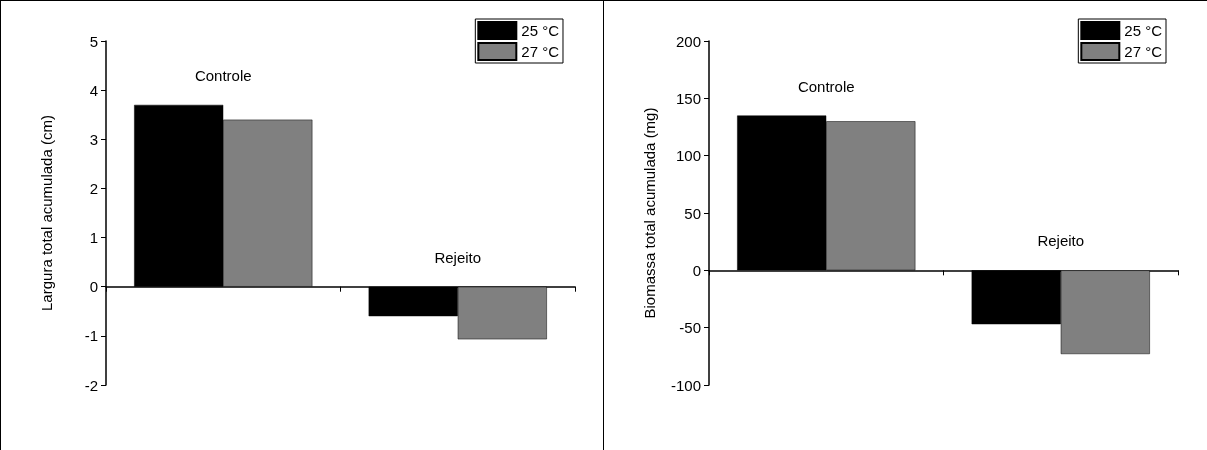 Image resolution: width=1207 pixels, height=450 pixels. What do you see at coordinates (91, 385) in the screenshot?
I see `y-tick-label: -2` at bounding box center [91, 385].